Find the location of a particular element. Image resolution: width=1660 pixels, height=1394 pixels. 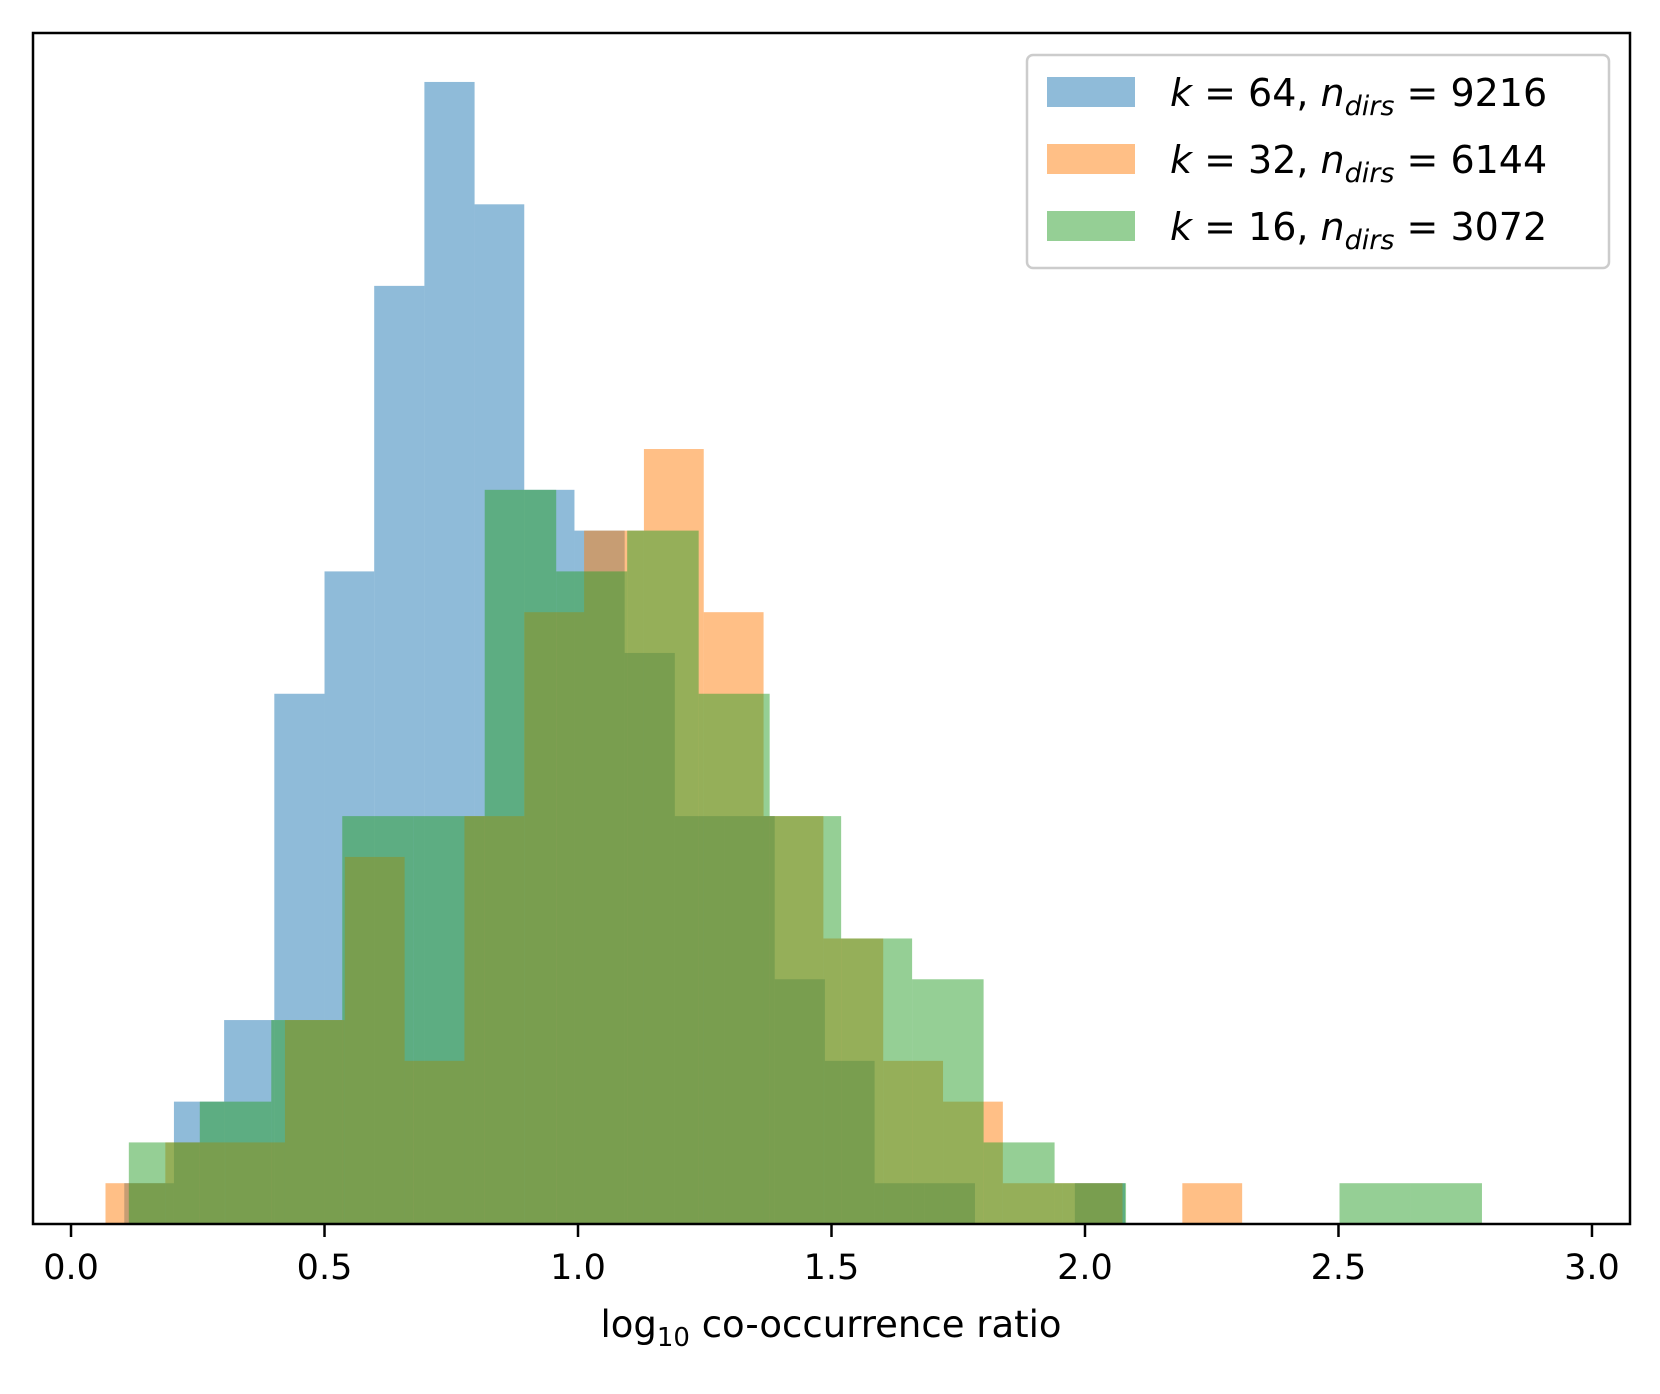

x-tick-label-0: 0.0 is located at coordinates (71, 1268).